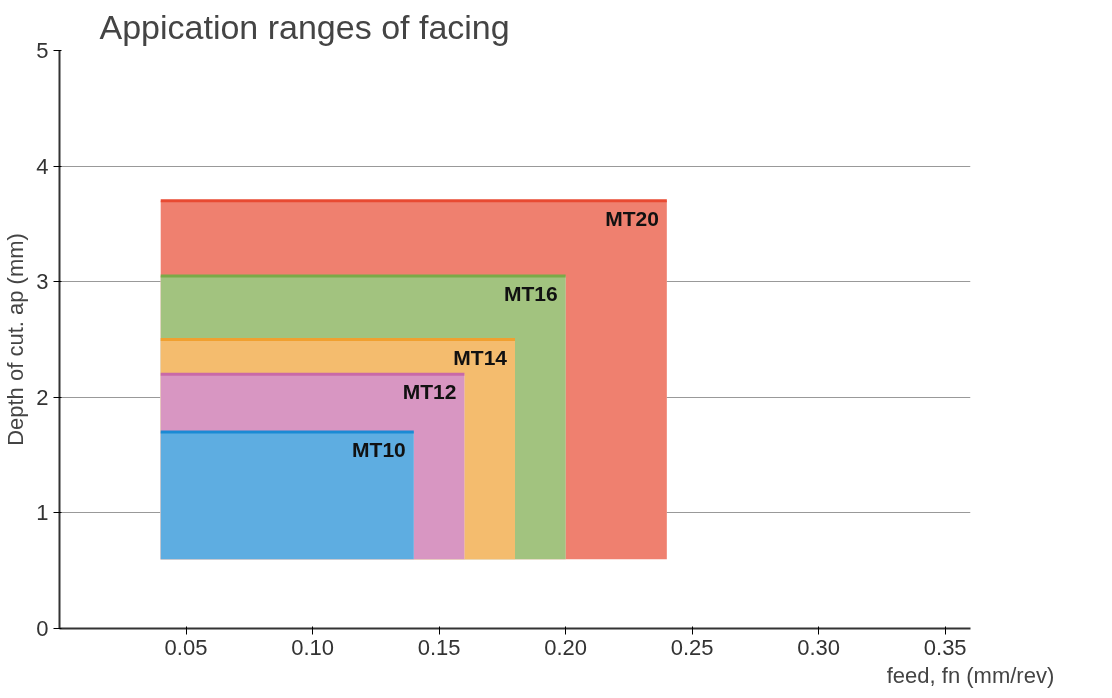 The height and width of the screenshot is (698, 1112). What do you see at coordinates (632, 218) in the screenshot?
I see `series-label: MT20` at bounding box center [632, 218].